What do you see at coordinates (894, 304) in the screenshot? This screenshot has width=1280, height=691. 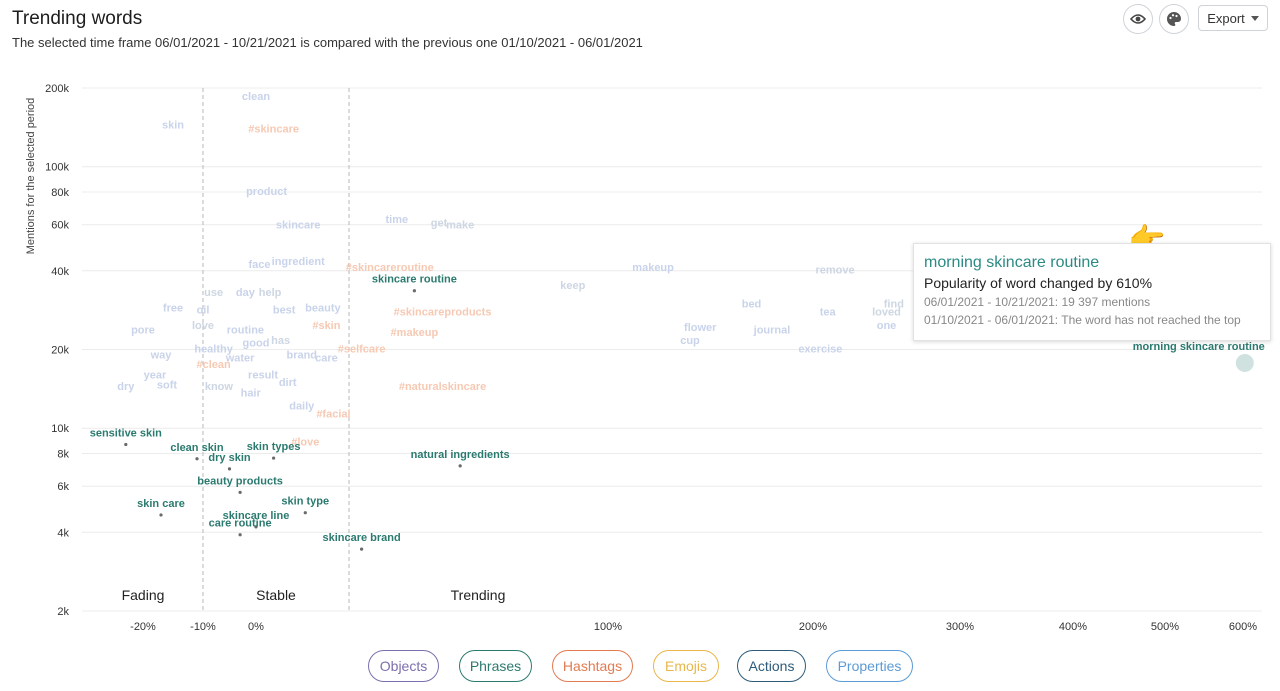 I see `faded-word: find` at bounding box center [894, 304].